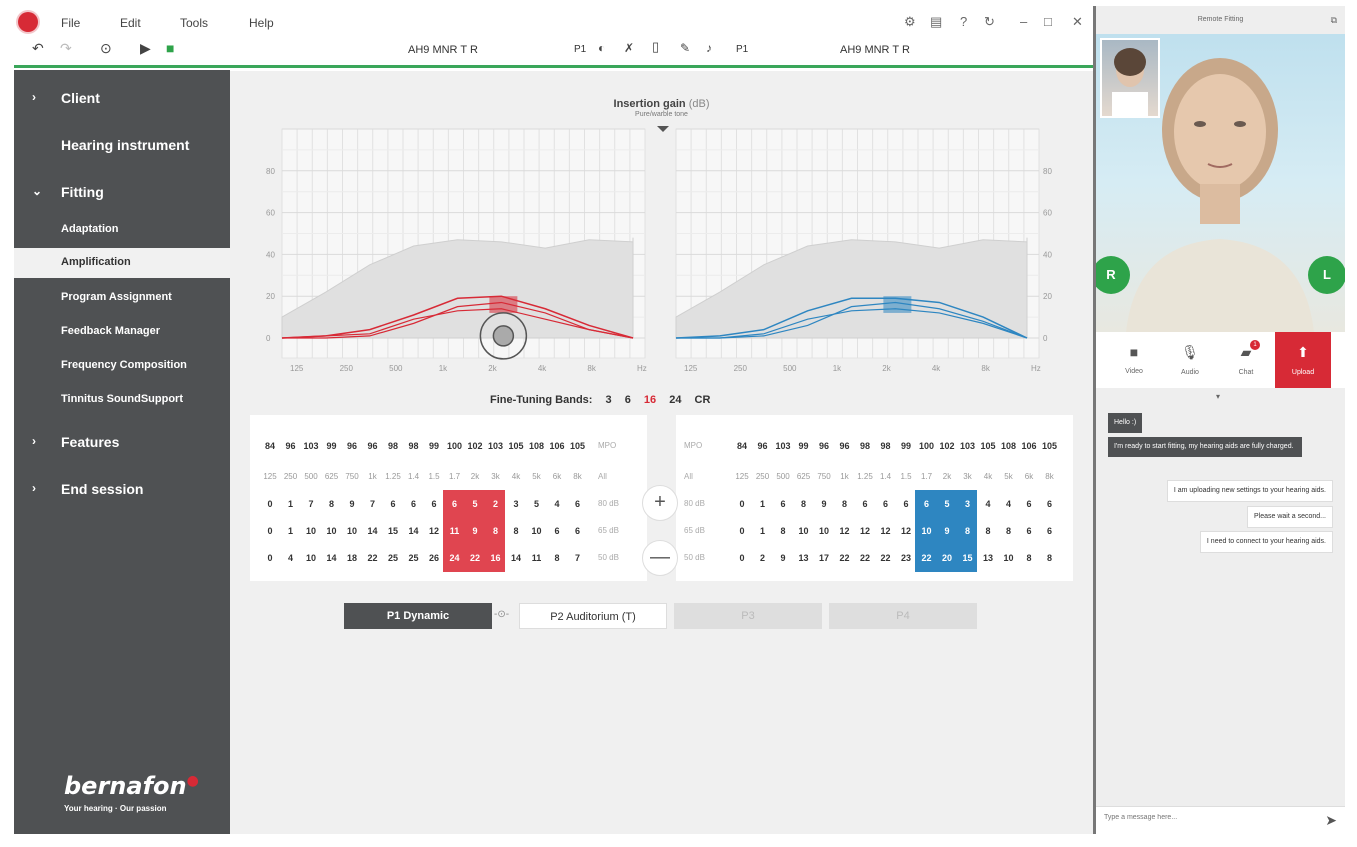 This screenshot has height=847, width=1357. Describe the element at coordinates (443, 50) in the screenshot. I see `device-right-ear: AH9 MNR T R` at that location.